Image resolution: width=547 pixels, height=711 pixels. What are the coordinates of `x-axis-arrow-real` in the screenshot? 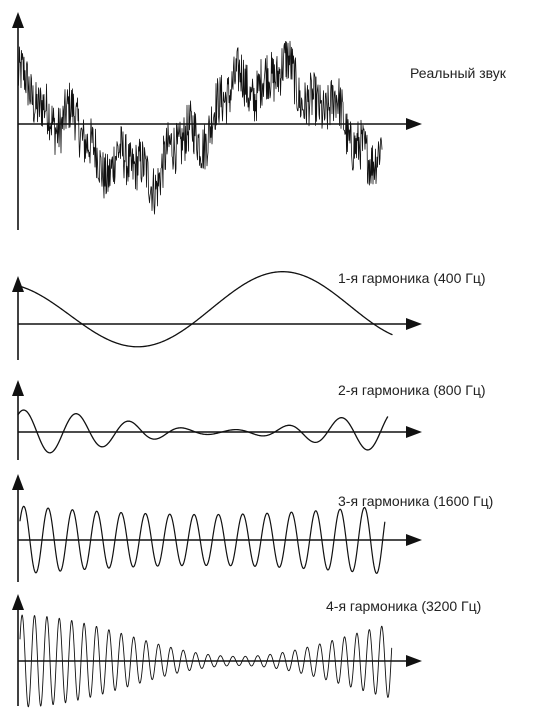 It's located at (414, 124).